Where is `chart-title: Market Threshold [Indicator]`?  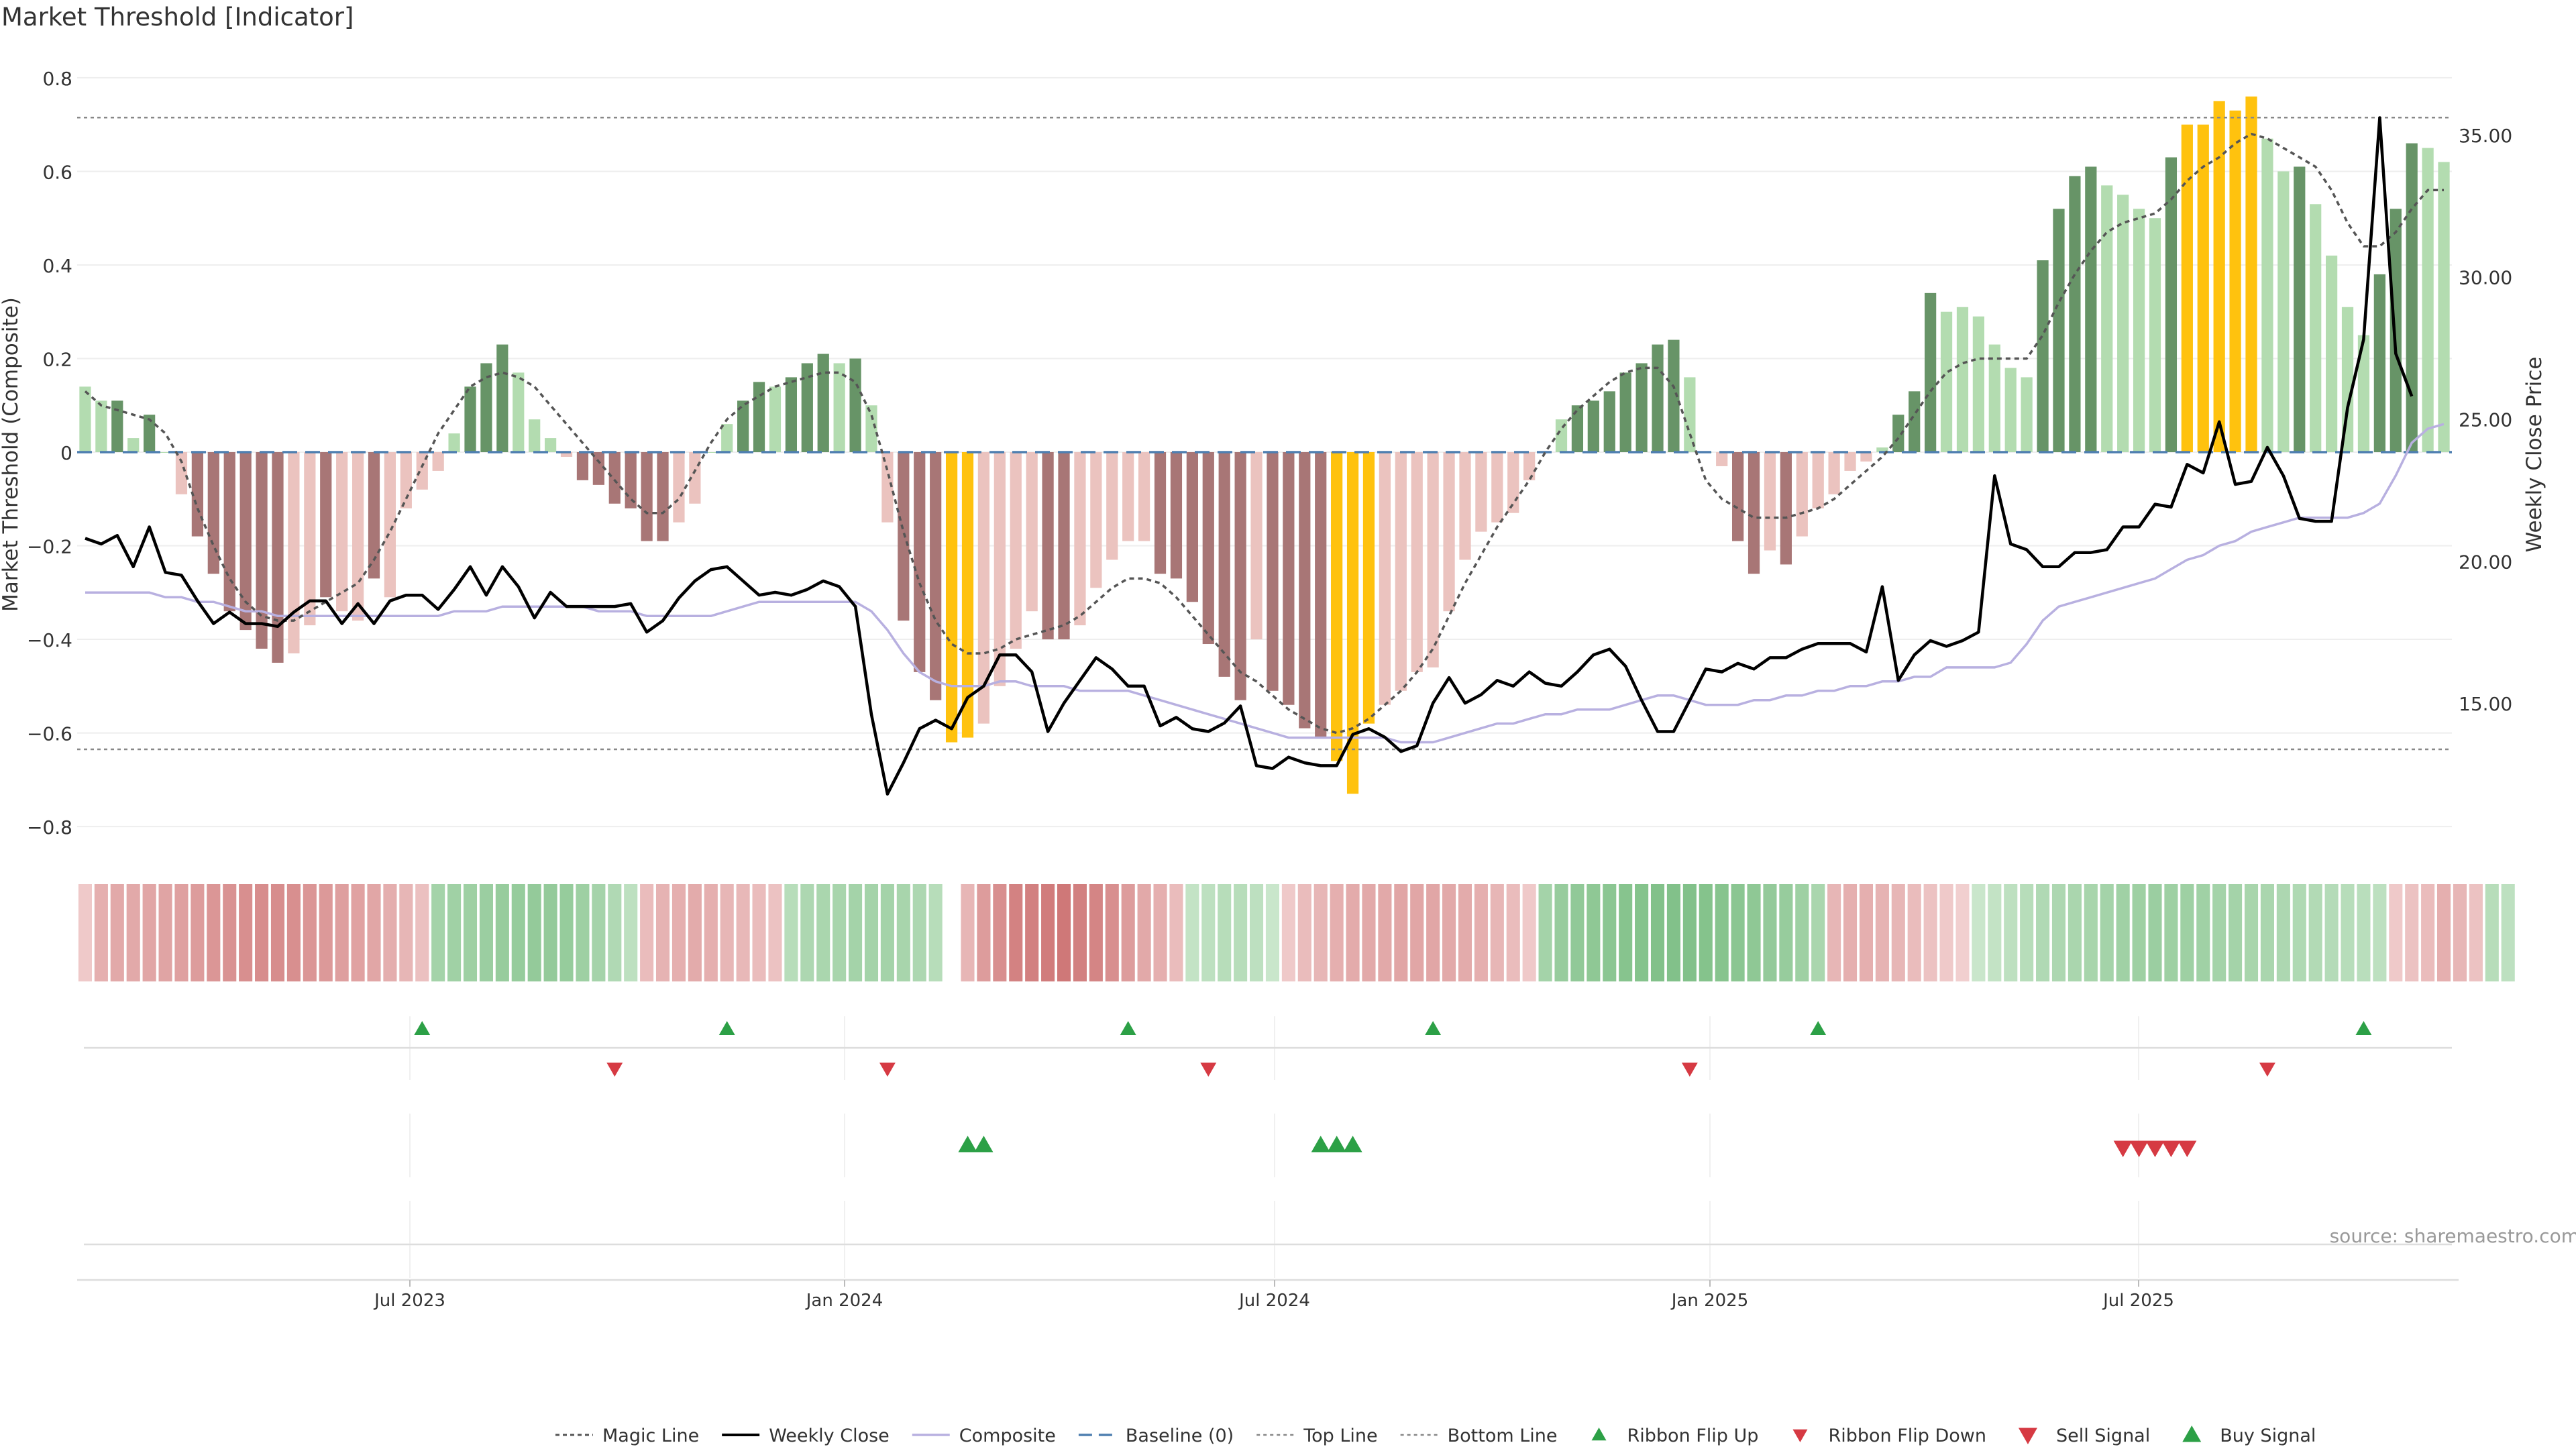 chart-title: Market Threshold [Indicator] is located at coordinates (177, 17).